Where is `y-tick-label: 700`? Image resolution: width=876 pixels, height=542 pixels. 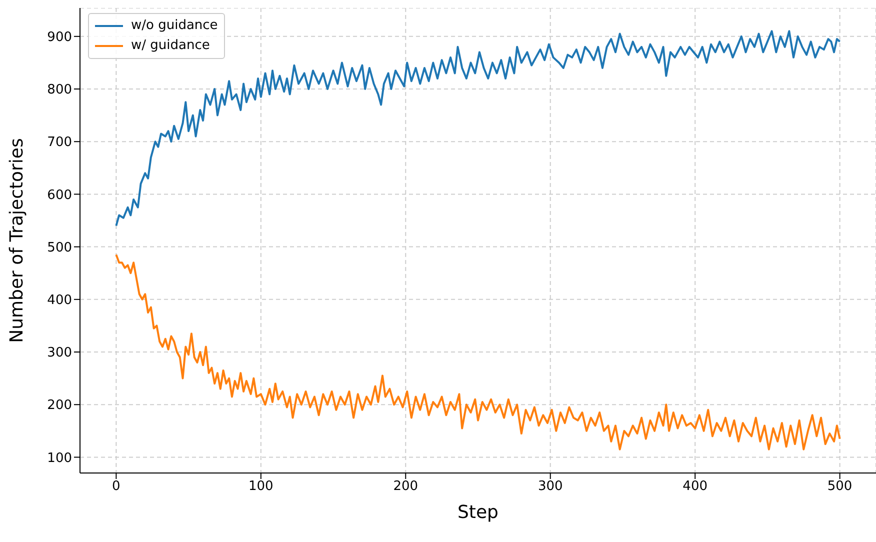
y-tick-label: 700 is located at coordinates (59, 142).